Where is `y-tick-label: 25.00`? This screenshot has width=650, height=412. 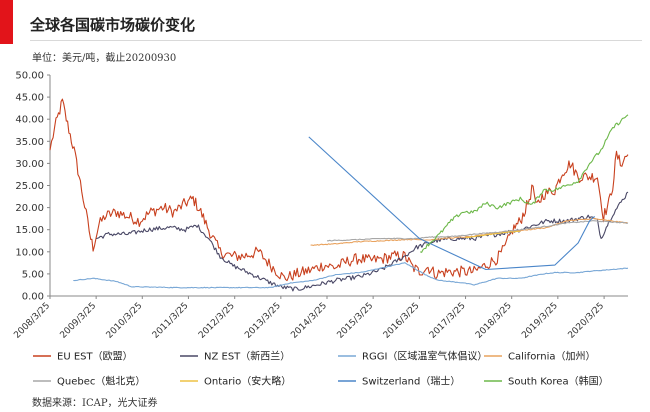 y-tick-label: 25.00 is located at coordinates (29, 186).